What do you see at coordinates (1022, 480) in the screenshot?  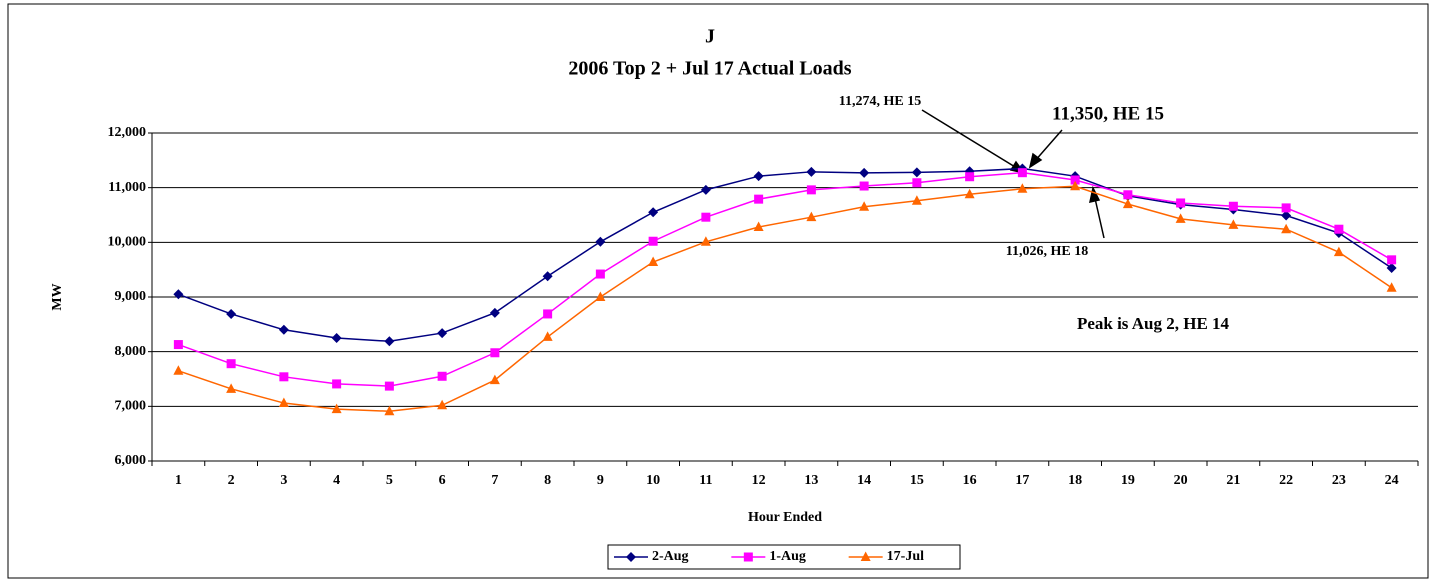 I see `x-tick-label: 17` at bounding box center [1022, 480].